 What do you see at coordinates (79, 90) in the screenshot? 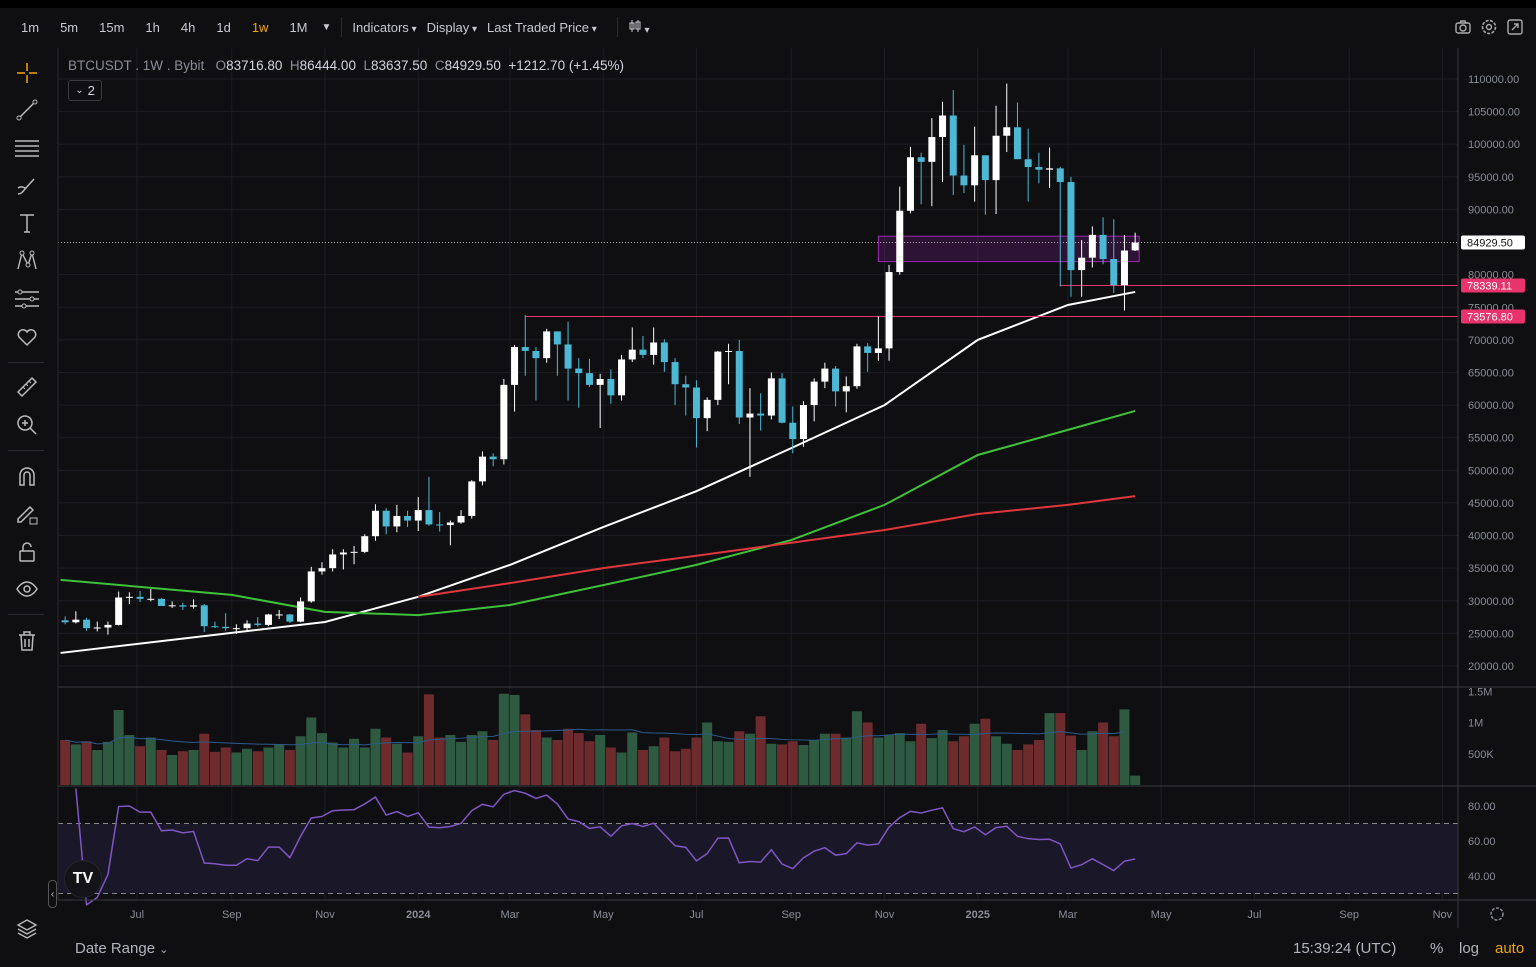
I see `chevron-down-icon: ⌄` at bounding box center [79, 90].